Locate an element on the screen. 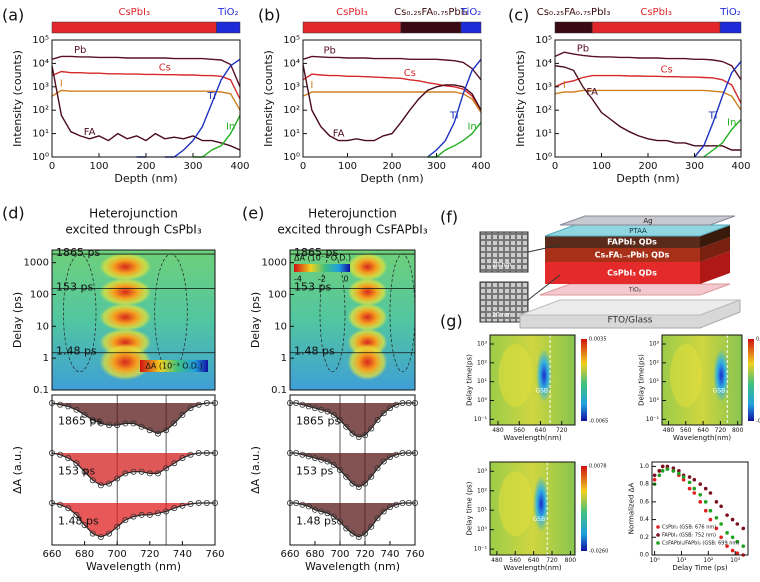 Image resolution: width=760 pixels, height=582 pixels. panel-label: (d) is located at coordinates (13, 213).